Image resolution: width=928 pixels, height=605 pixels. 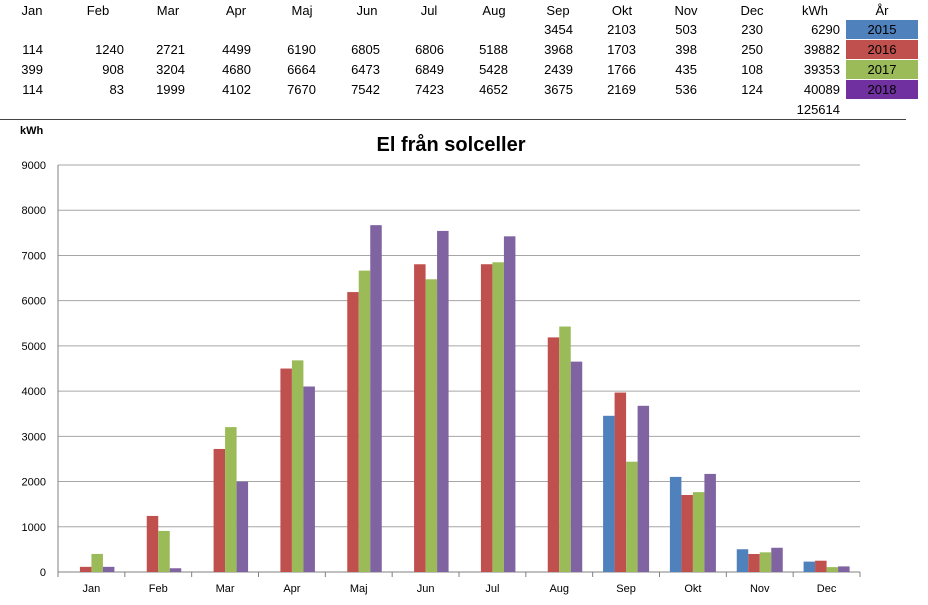 I want to click on cell-2018-mar: 1999, so click(x=170, y=89).